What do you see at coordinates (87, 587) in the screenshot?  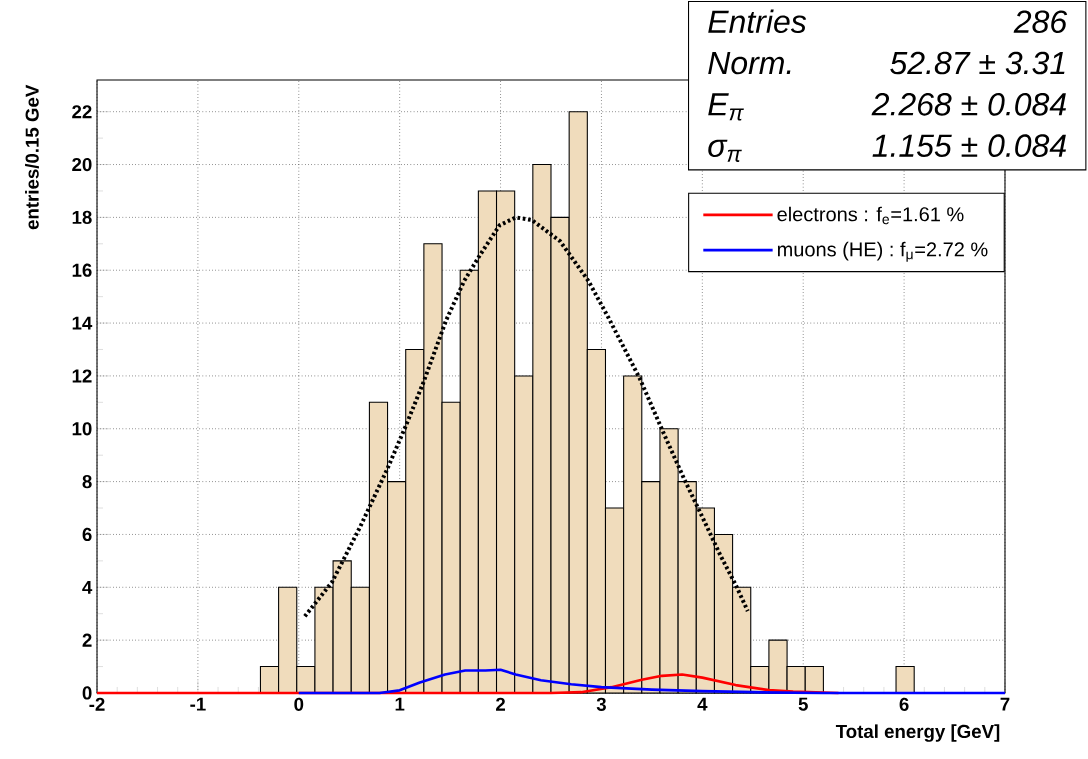 I see `y-tick-label: 4` at bounding box center [87, 587].